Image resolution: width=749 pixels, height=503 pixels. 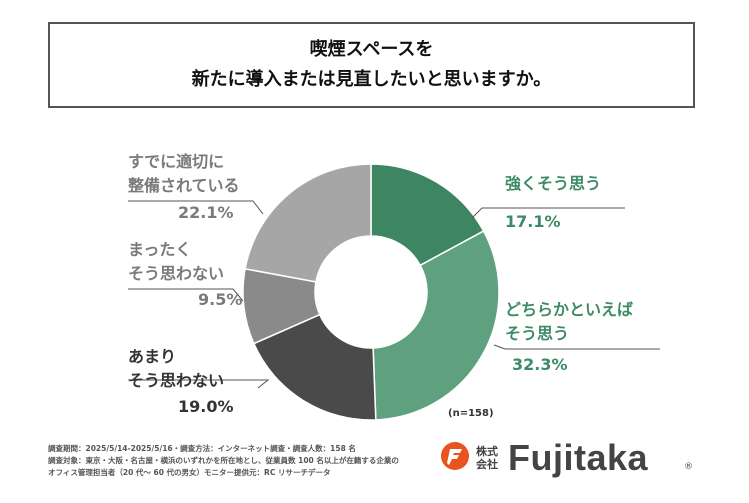 What do you see at coordinates (206, 406) in the screenshot?
I see `slice-value-not-really: 19.0%` at bounding box center [206, 406].